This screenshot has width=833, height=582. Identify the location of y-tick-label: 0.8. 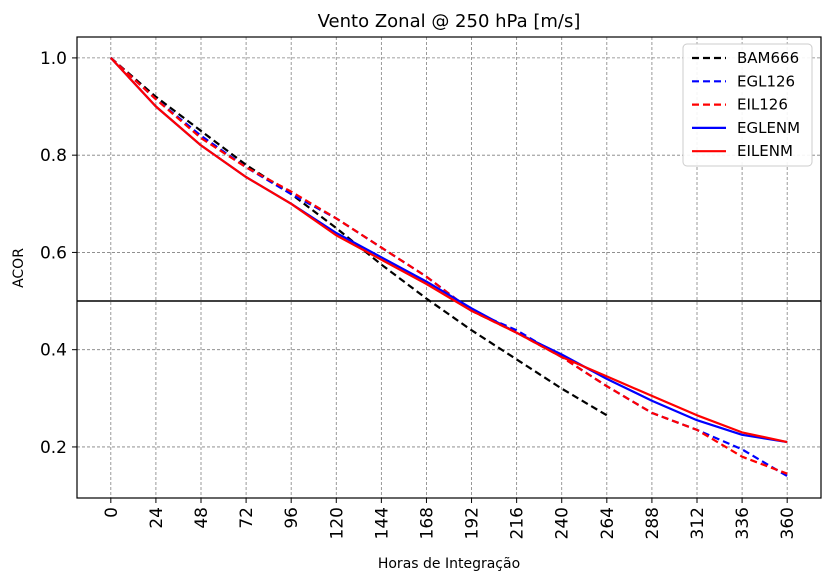
(53, 156).